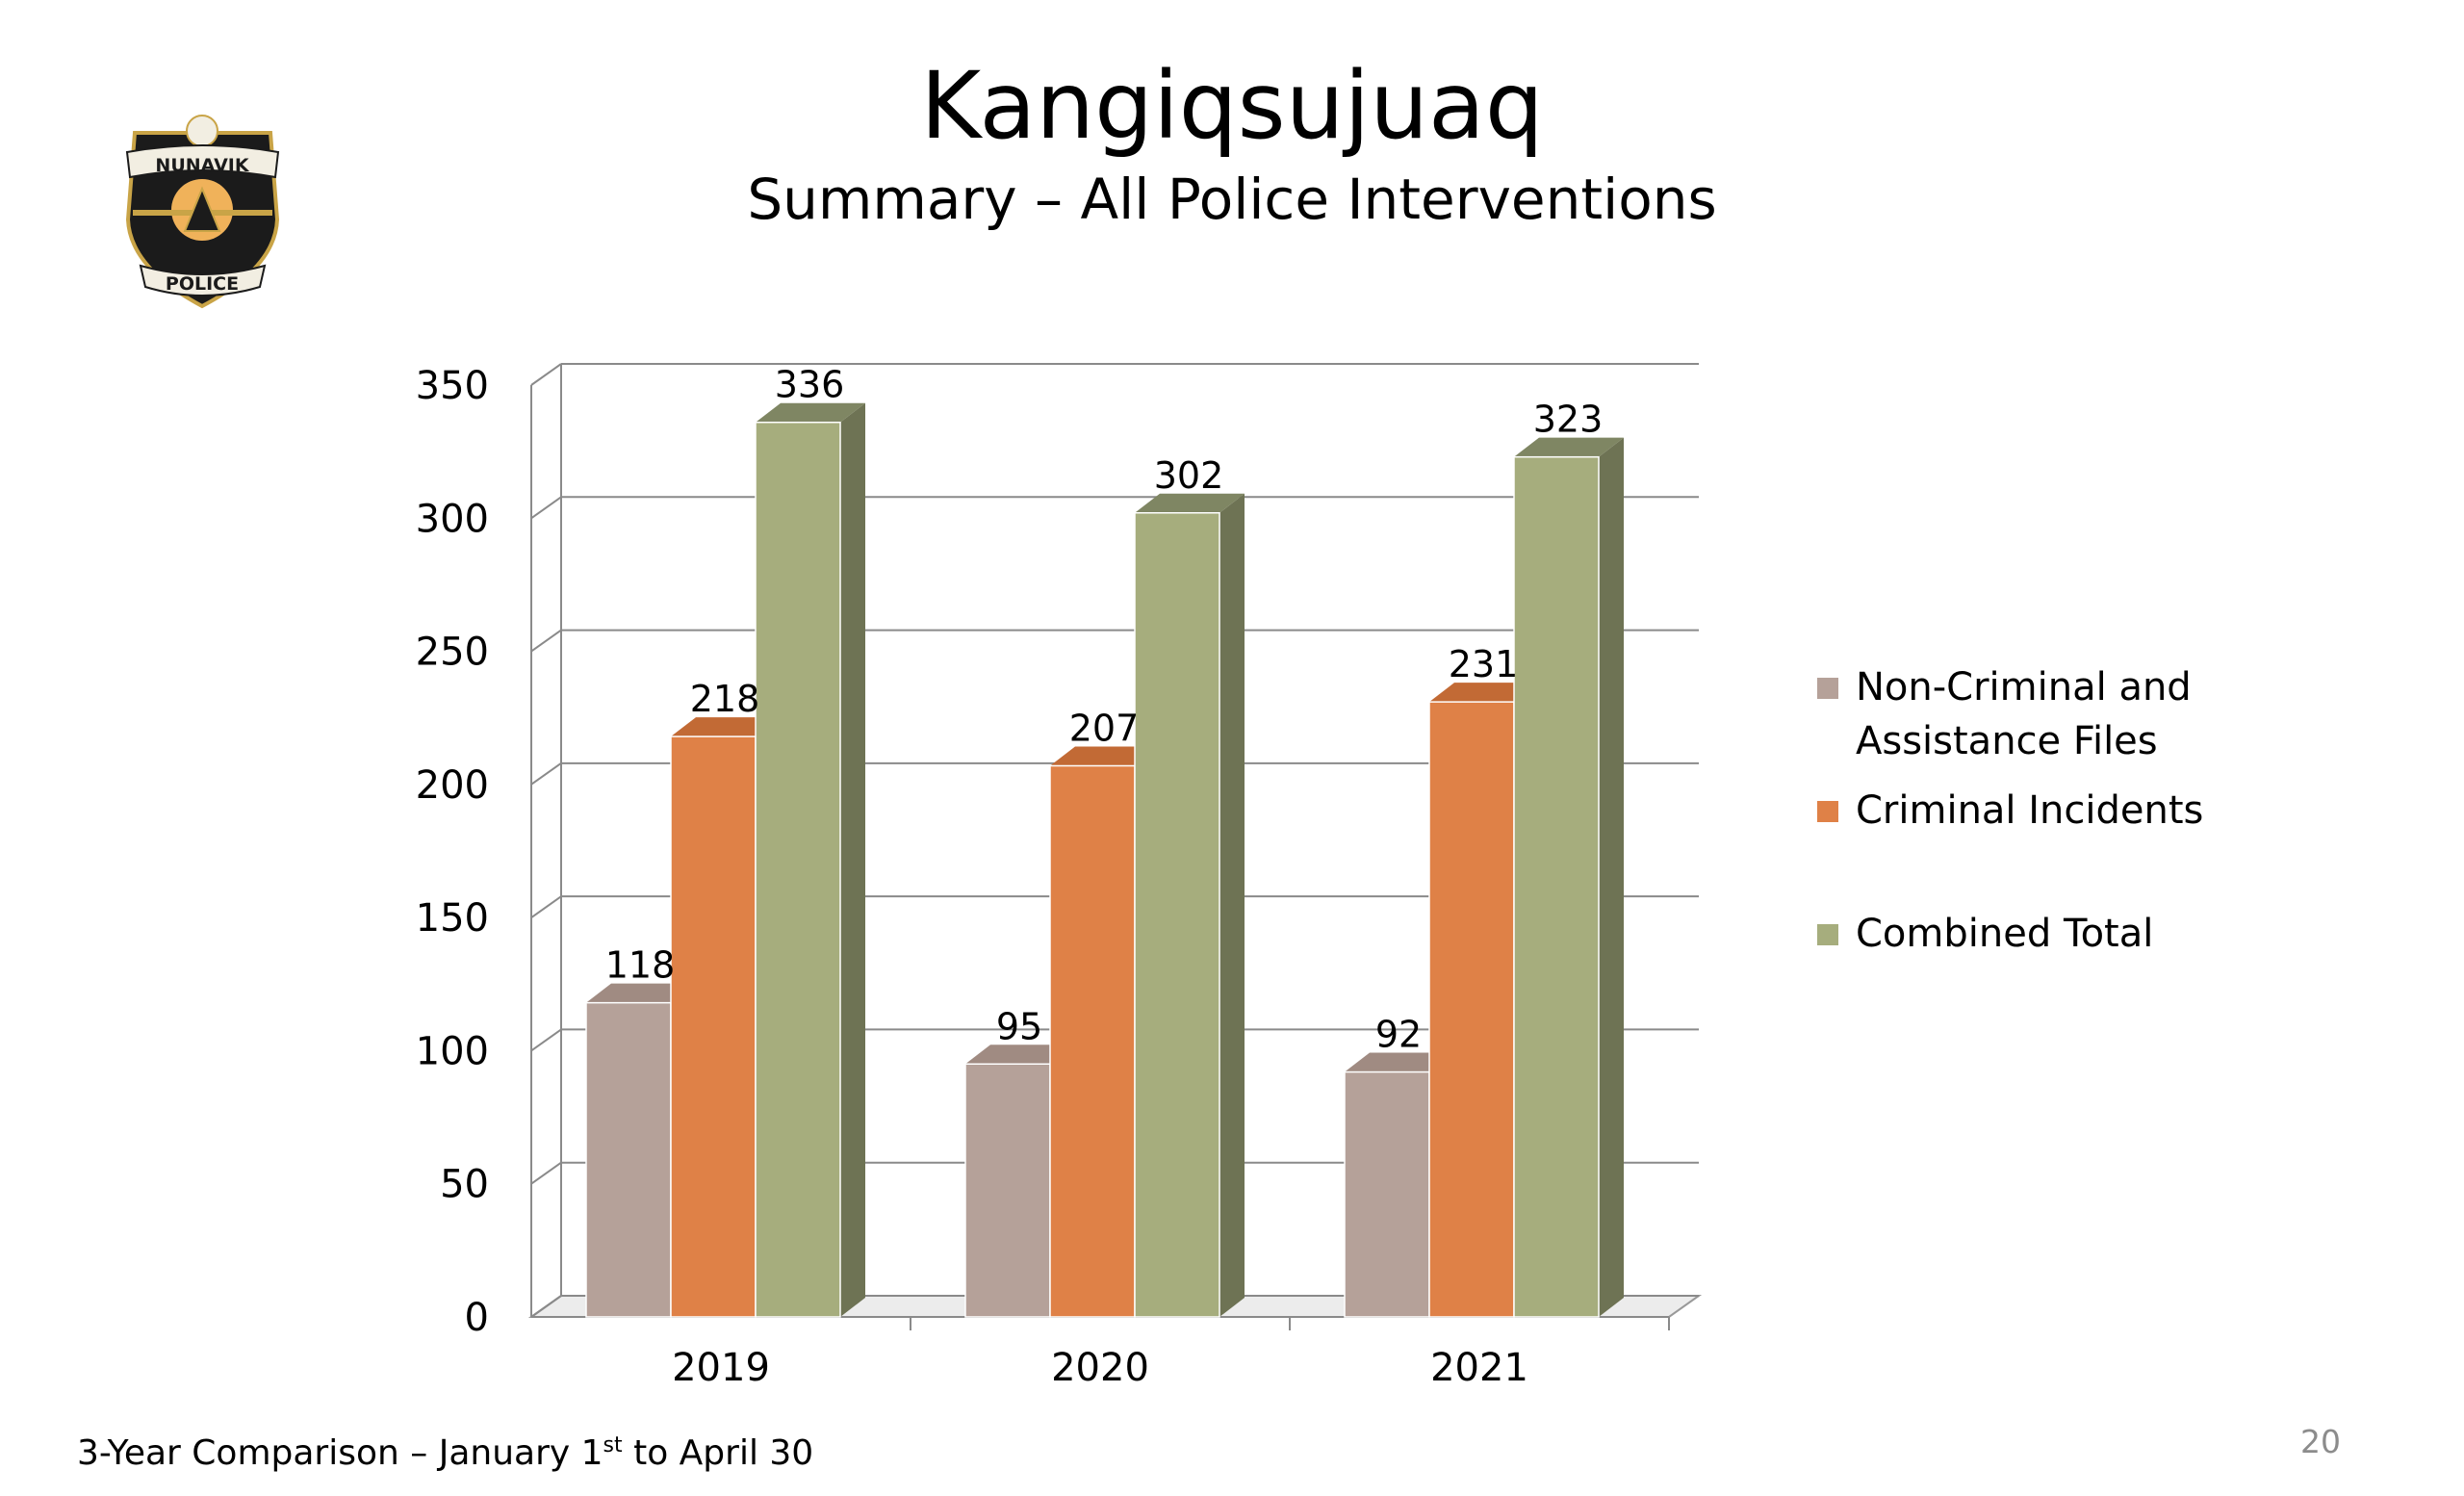  What do you see at coordinates (613, 1445) in the screenshot?
I see `footnote-superscript: st` at bounding box center [613, 1445].